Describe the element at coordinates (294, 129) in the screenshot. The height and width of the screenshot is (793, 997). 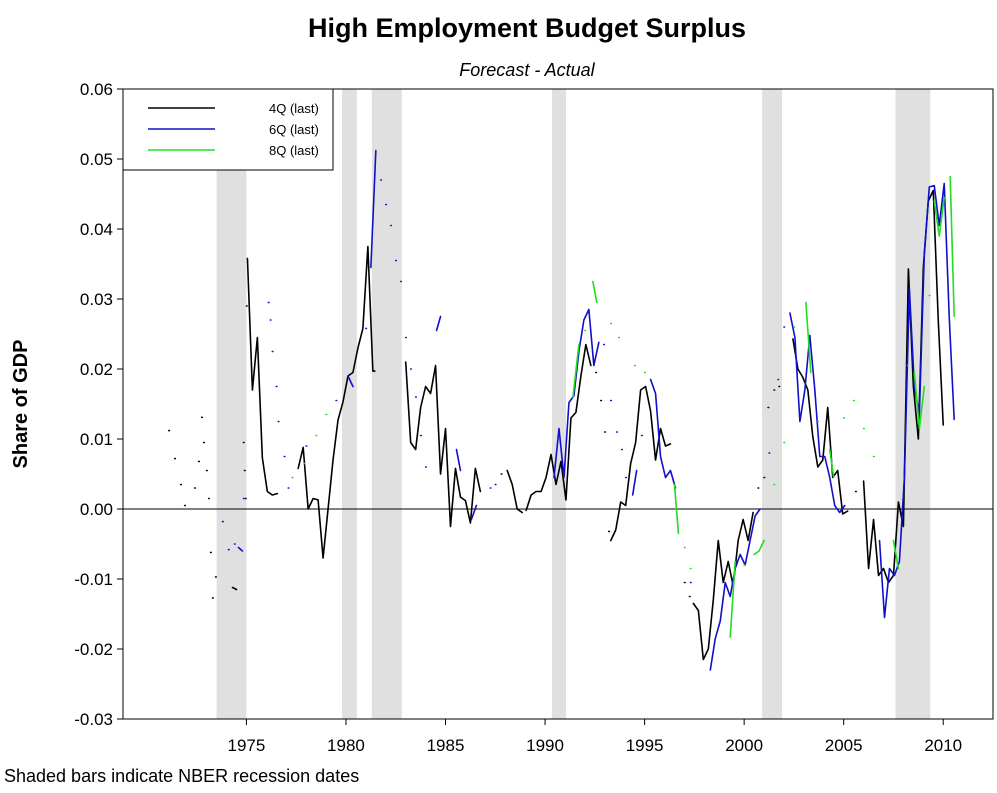
I see `legend-label: 6Q (last)` at that location.